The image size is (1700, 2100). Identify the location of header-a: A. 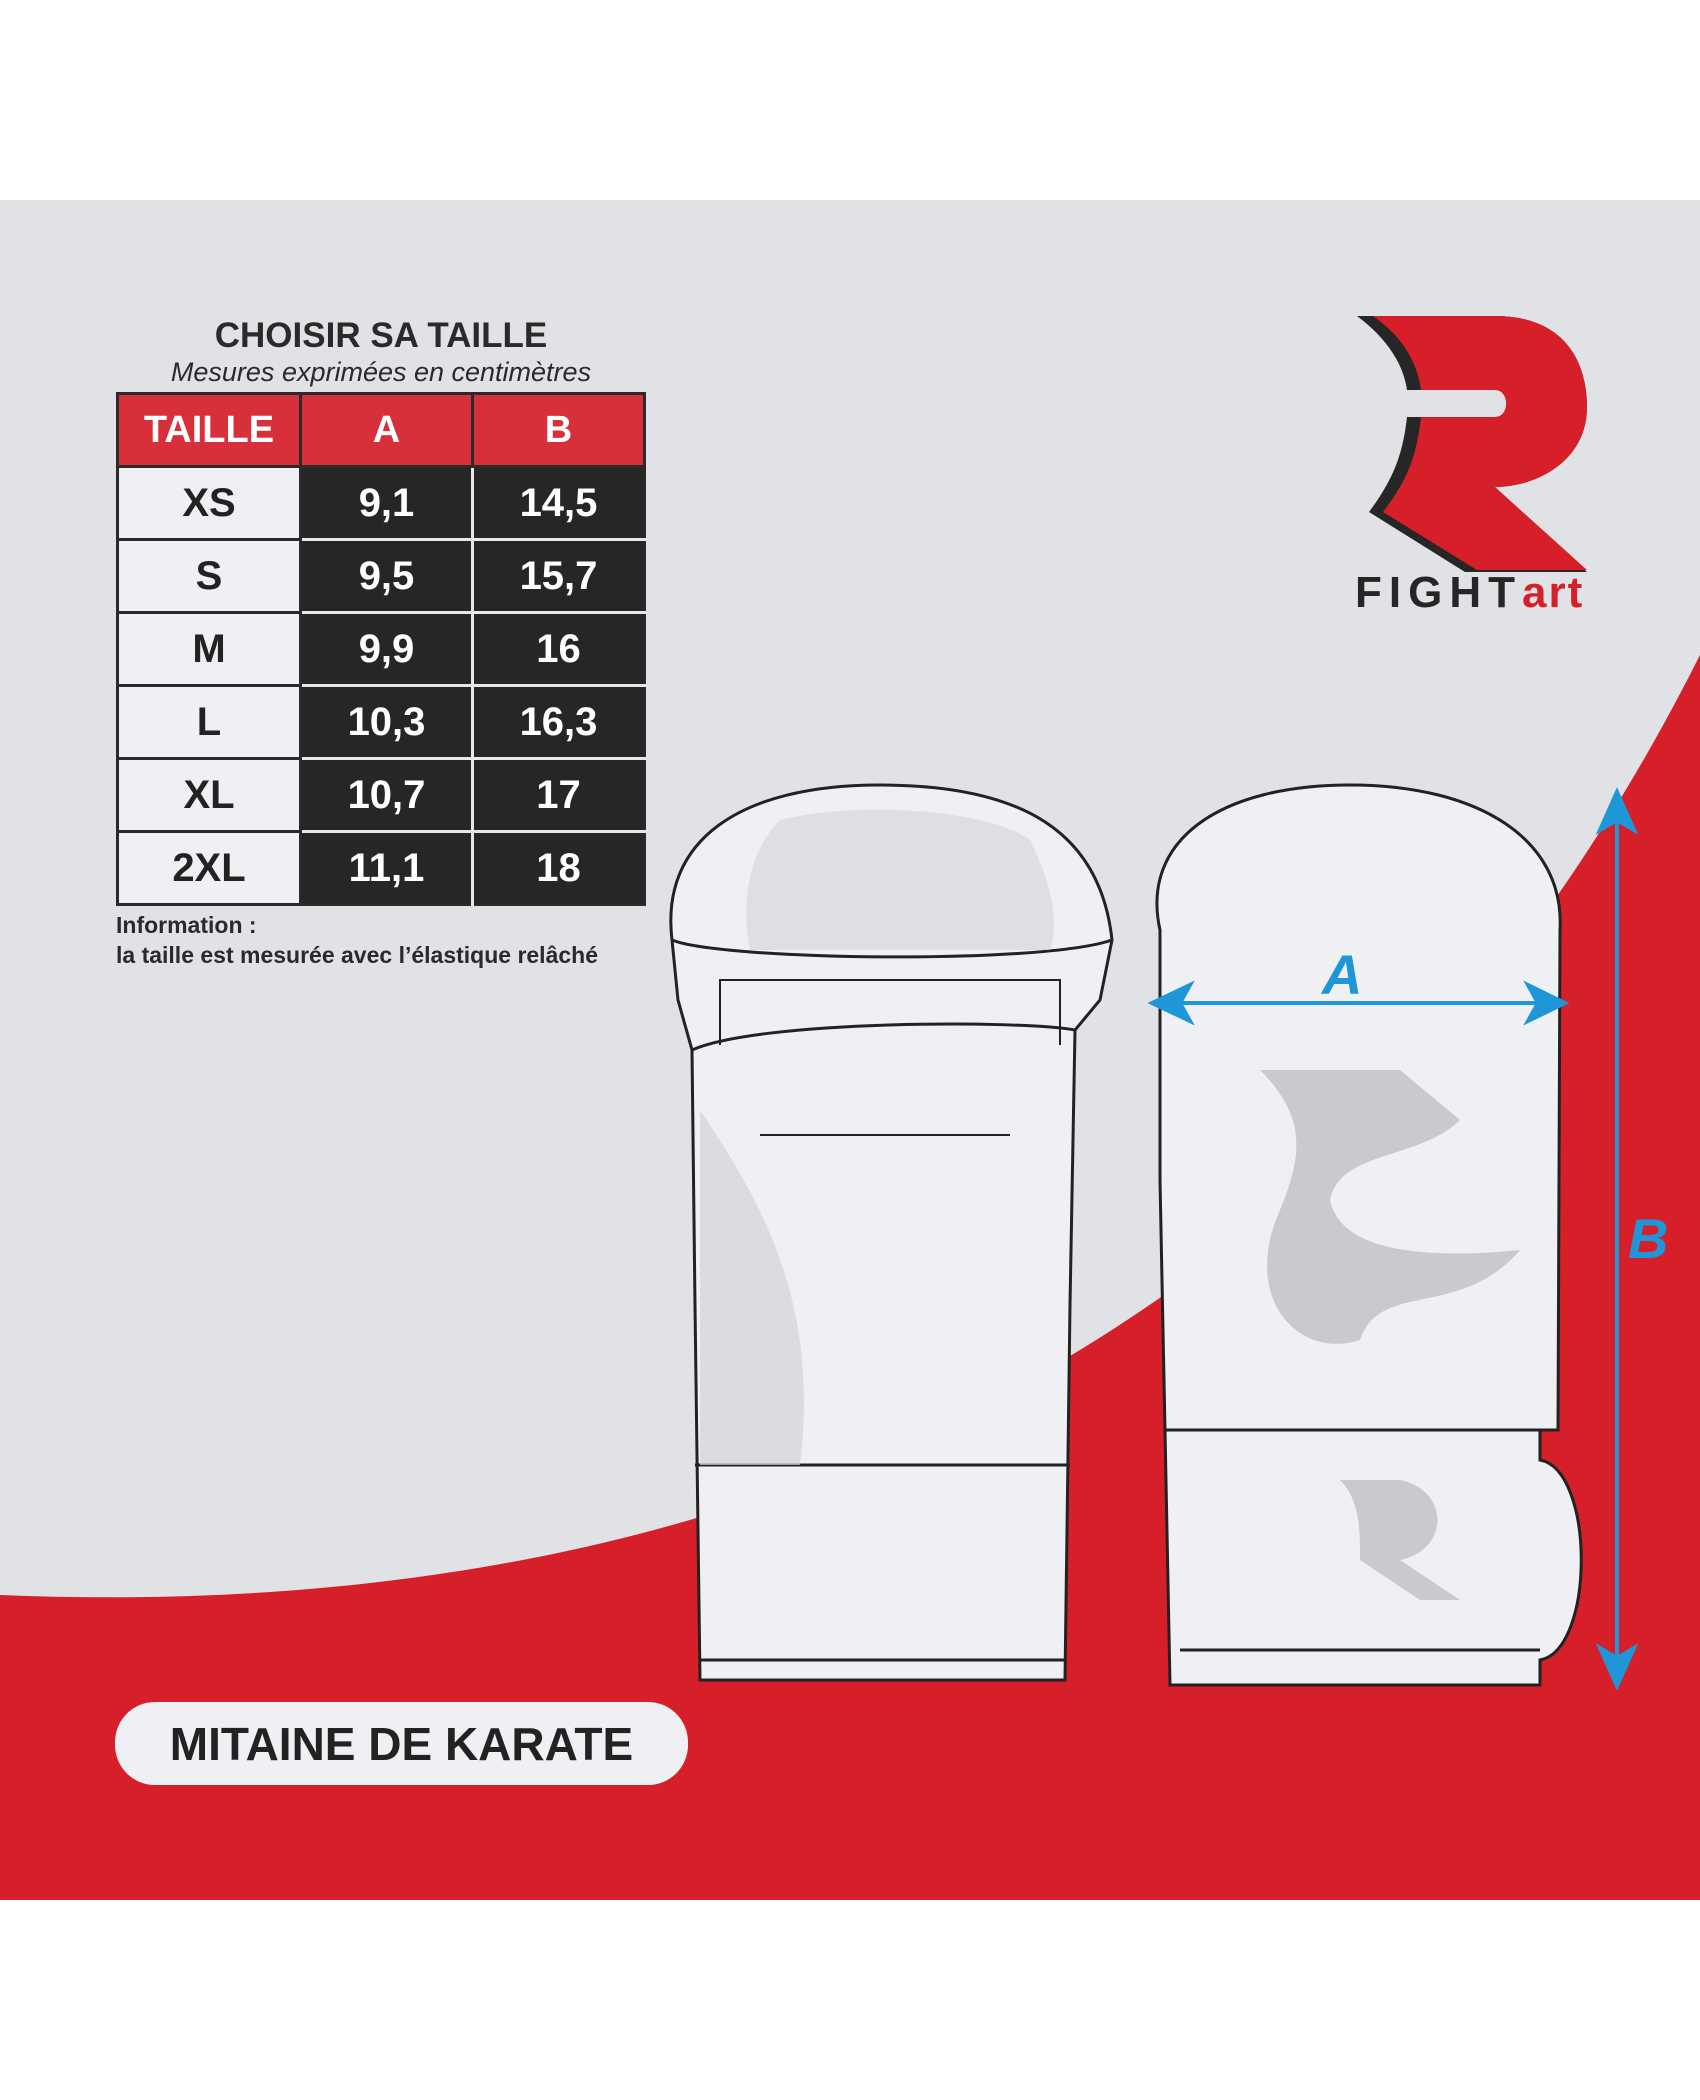
(387, 430).